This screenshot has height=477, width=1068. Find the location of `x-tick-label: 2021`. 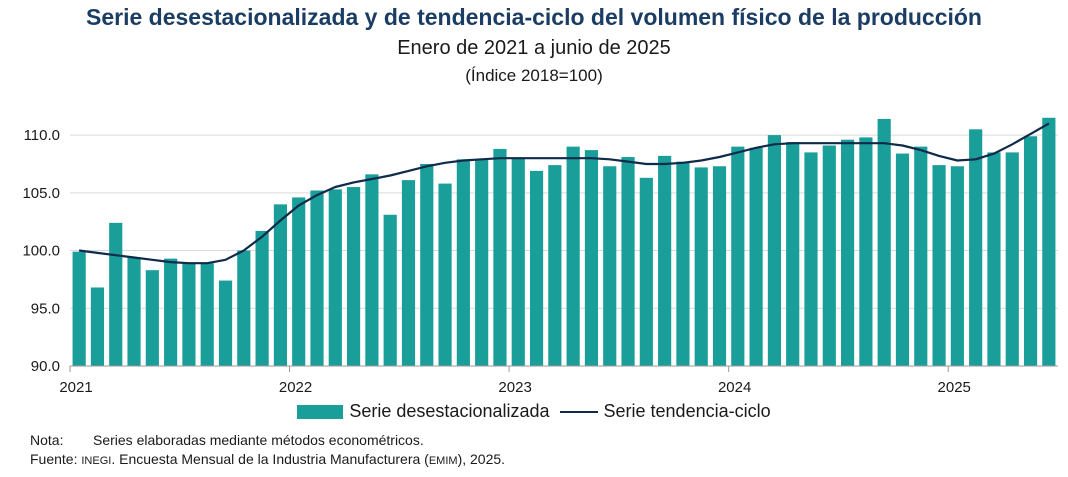

x-tick-label: 2021 is located at coordinates (75, 387).